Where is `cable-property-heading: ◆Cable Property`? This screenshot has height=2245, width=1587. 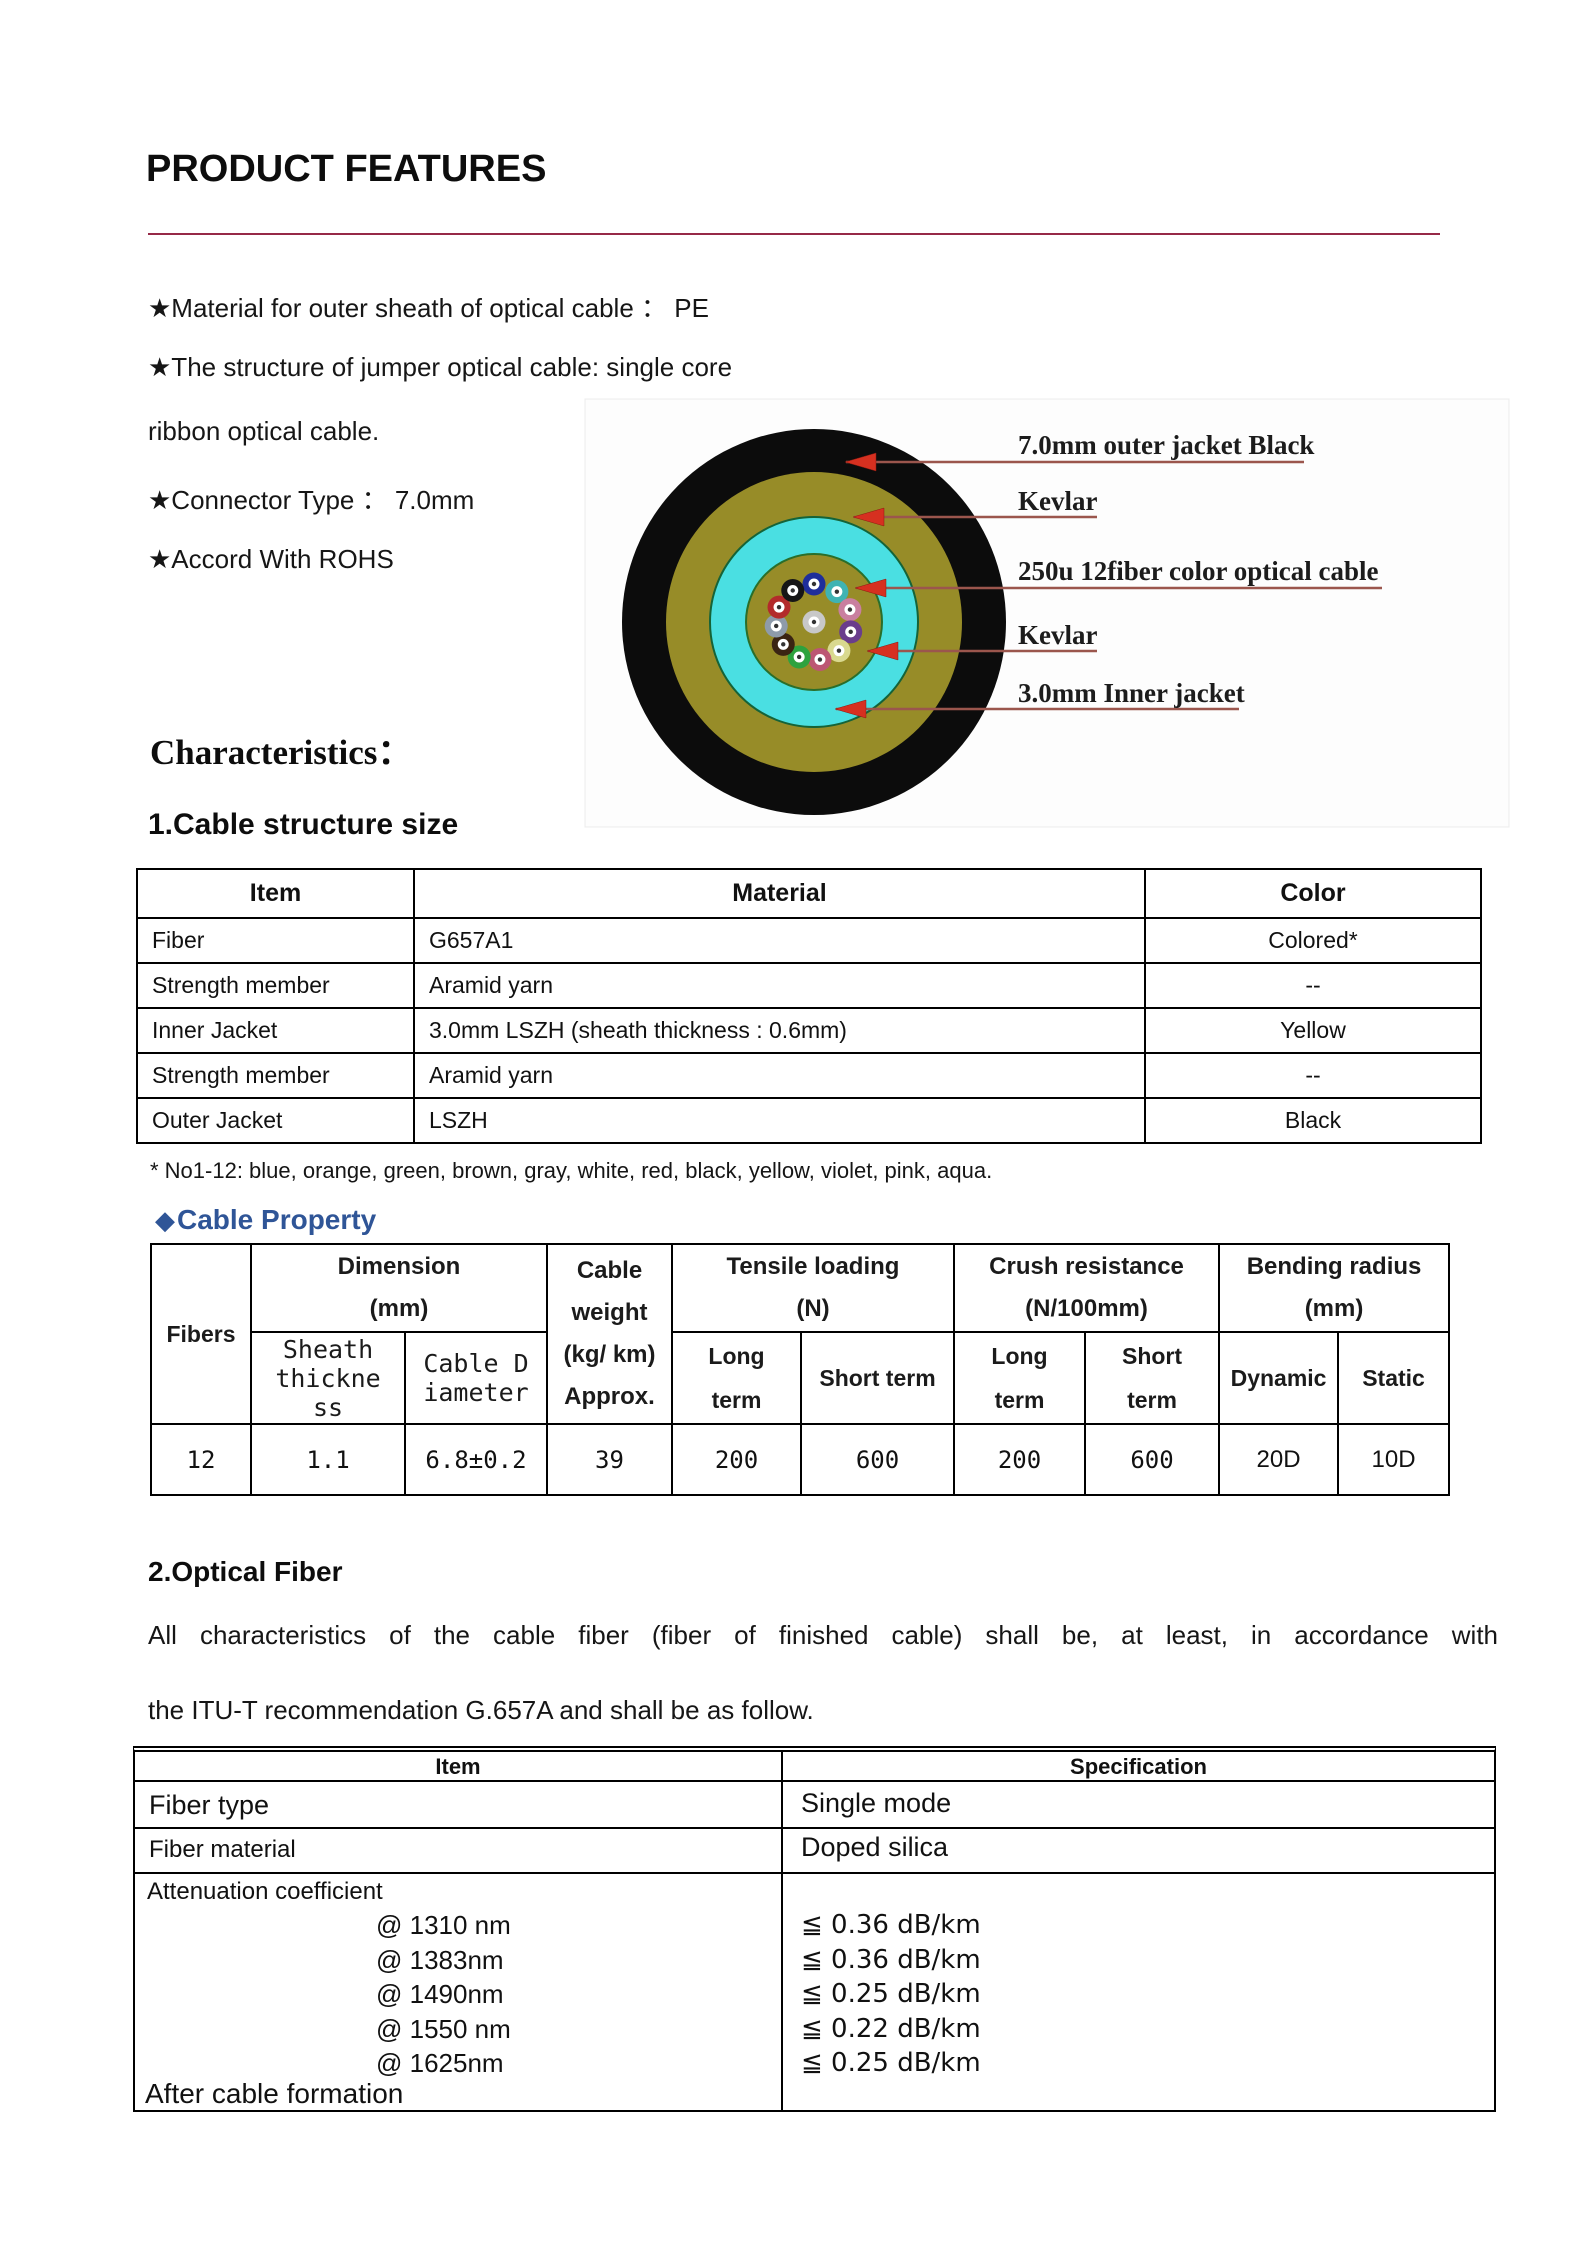
cable-property-heading: ◆Cable Property is located at coordinates (265, 1220).